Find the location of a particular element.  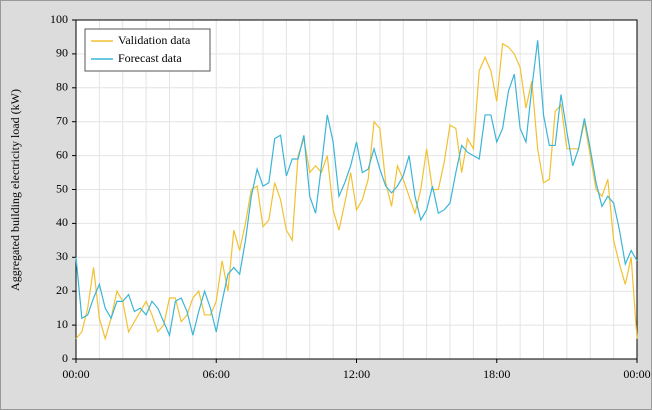

y-tick-label: 70 is located at coordinates (62, 120).